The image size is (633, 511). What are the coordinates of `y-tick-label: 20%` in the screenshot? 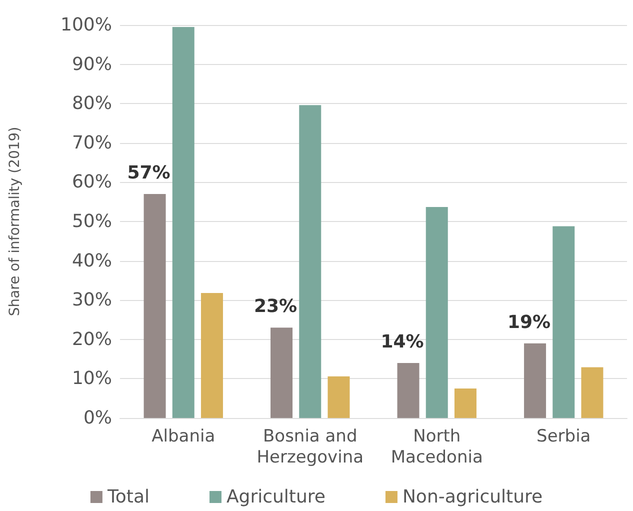 It's located at (92, 339).